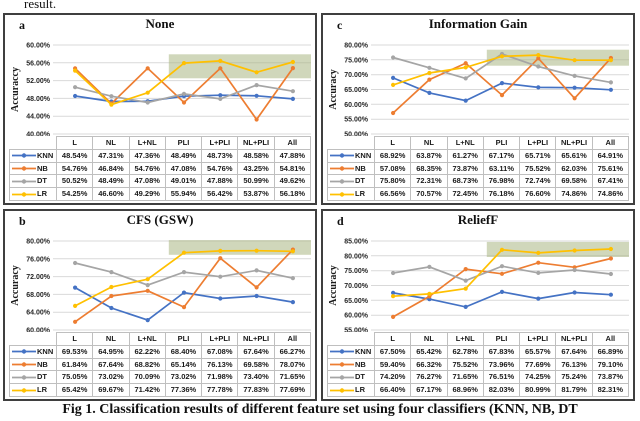  I want to click on y-axis-label: Accuracy, so click(333, 89).